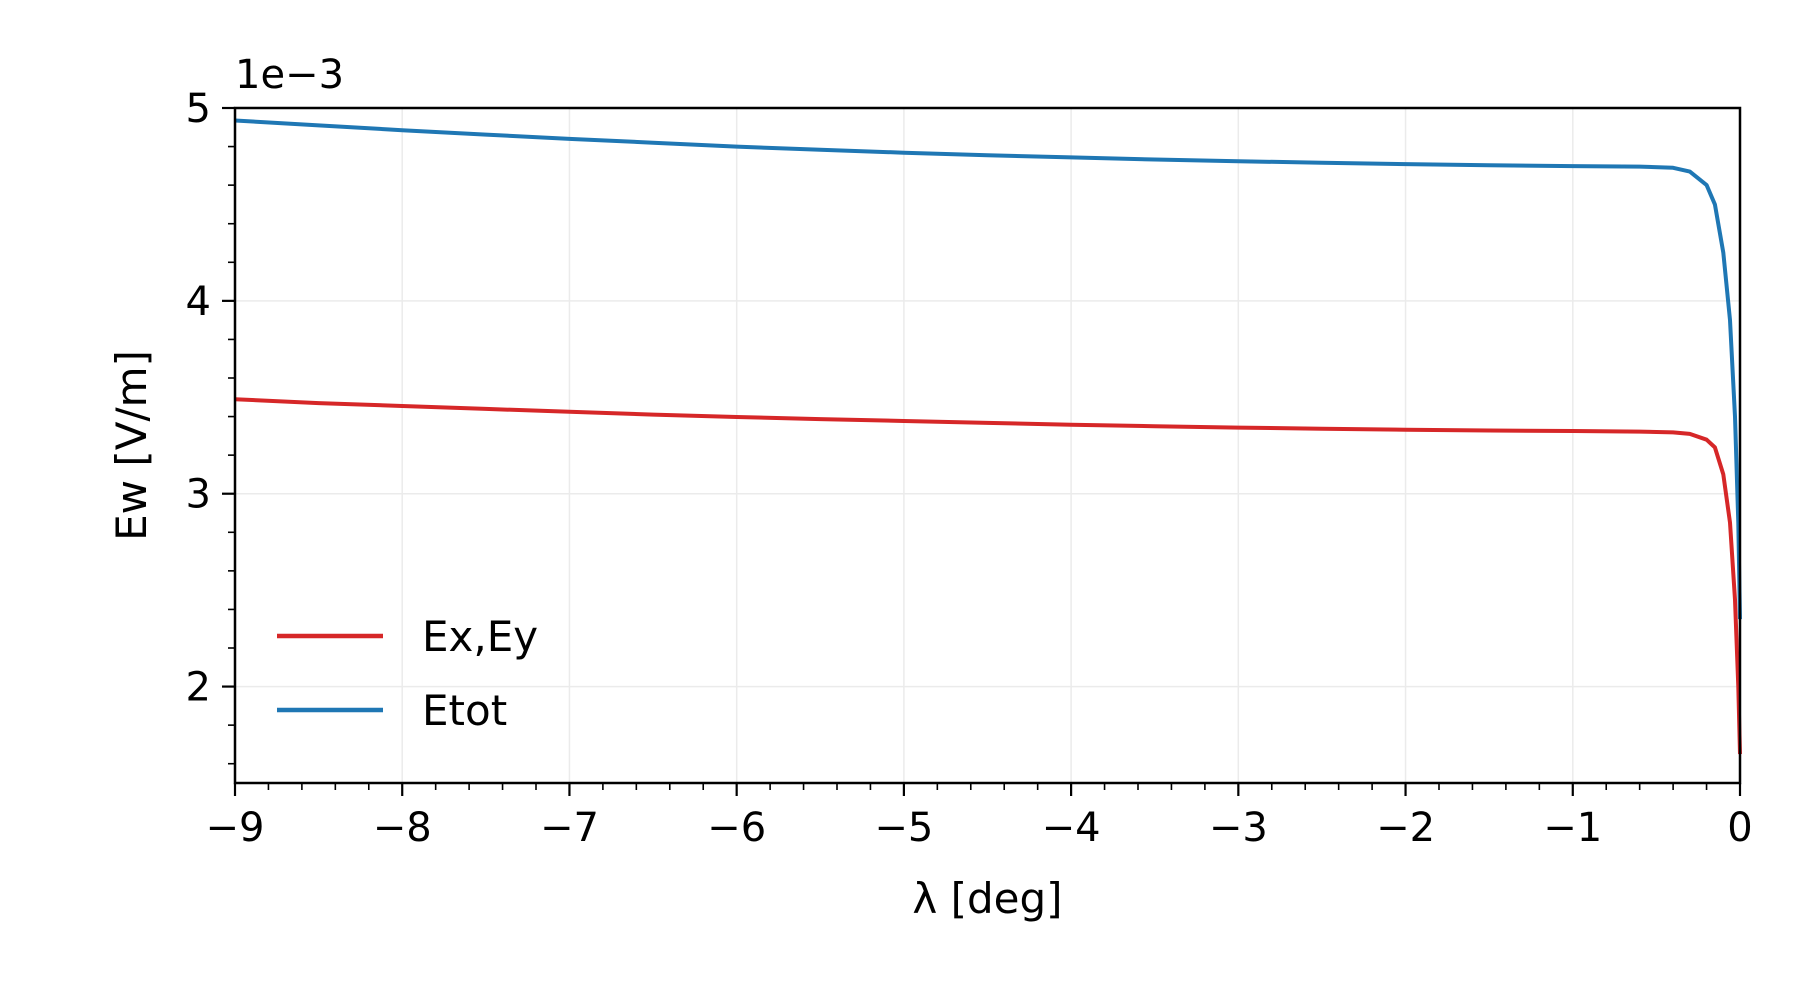 This screenshot has height=1003, width=1800. I want to click on legend: Ex,Ey Etot, so click(407, 673).